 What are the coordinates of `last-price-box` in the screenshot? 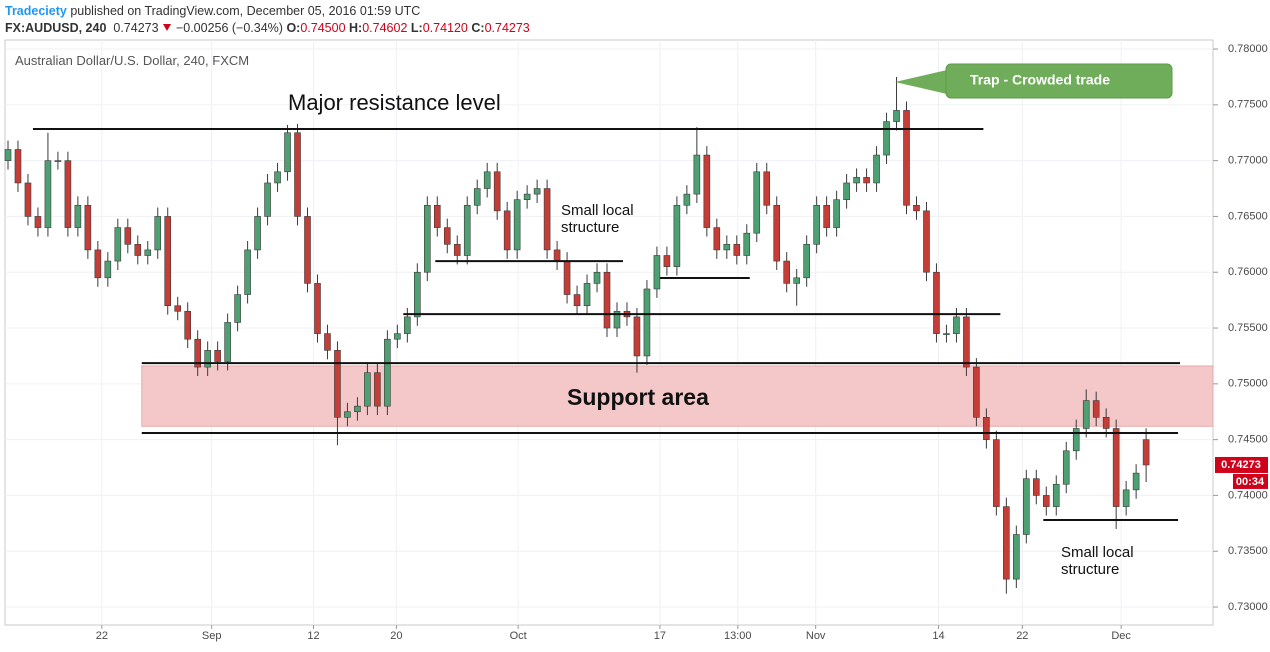 It's located at (1241, 464).